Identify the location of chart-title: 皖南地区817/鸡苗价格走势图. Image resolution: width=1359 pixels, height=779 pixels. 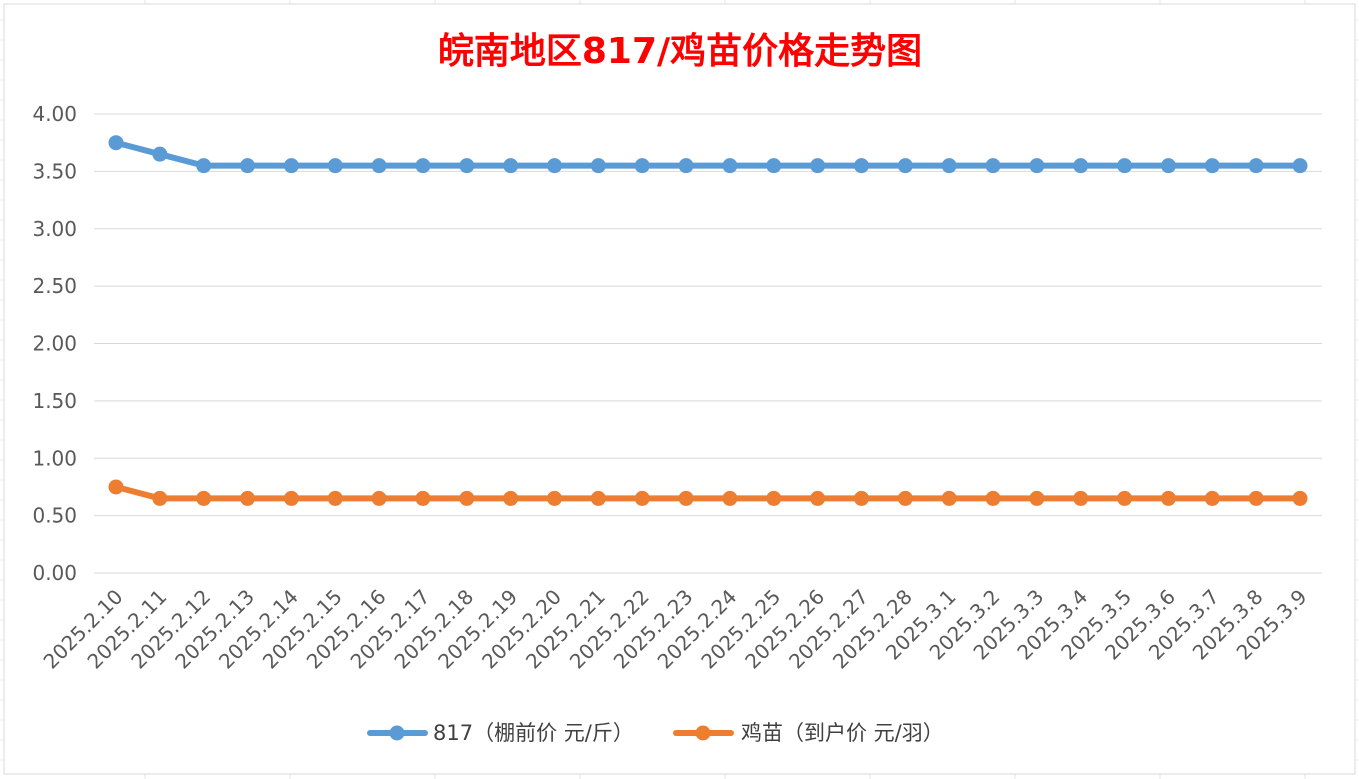
(680, 51).